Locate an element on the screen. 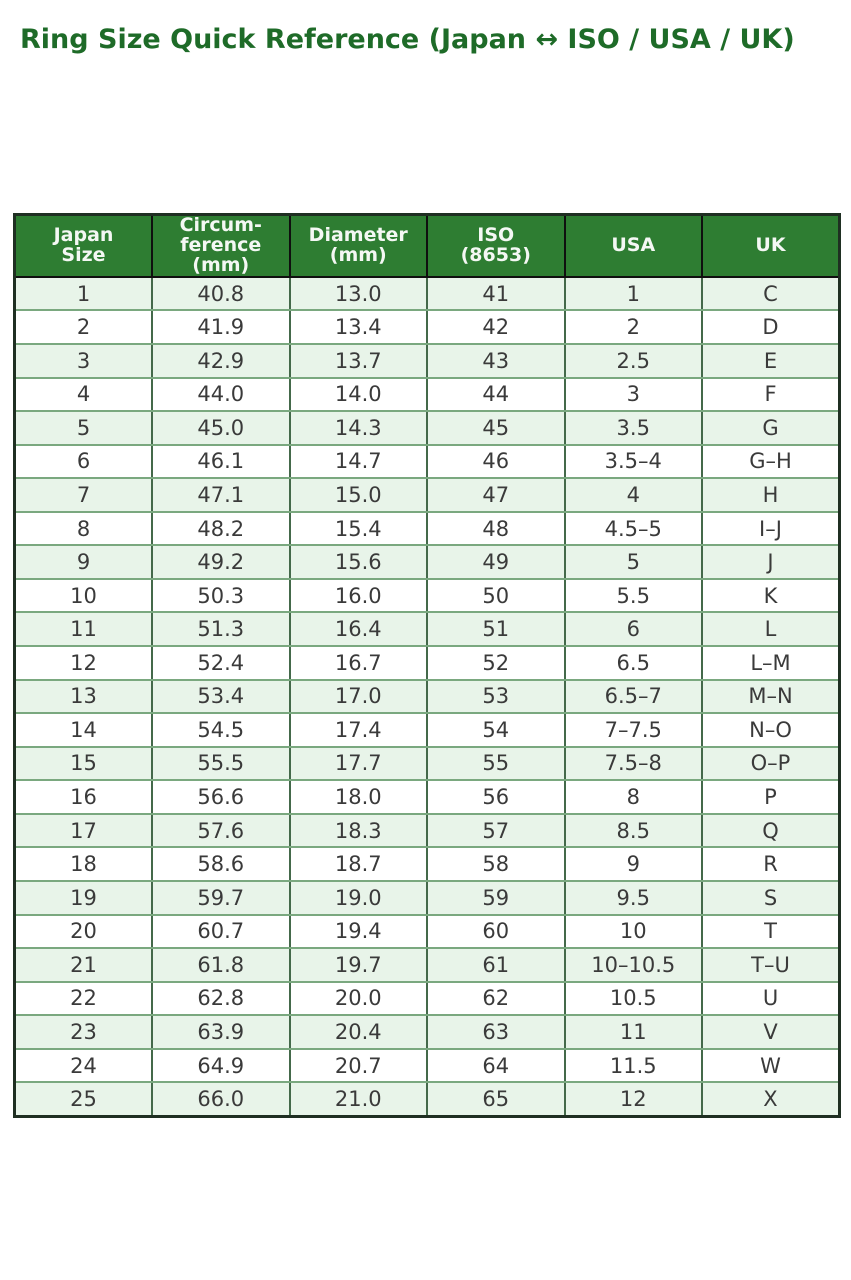 This screenshot has height=1280, width=851. table-row: 16 56.6 18.0 56 8 P is located at coordinates (427, 797).